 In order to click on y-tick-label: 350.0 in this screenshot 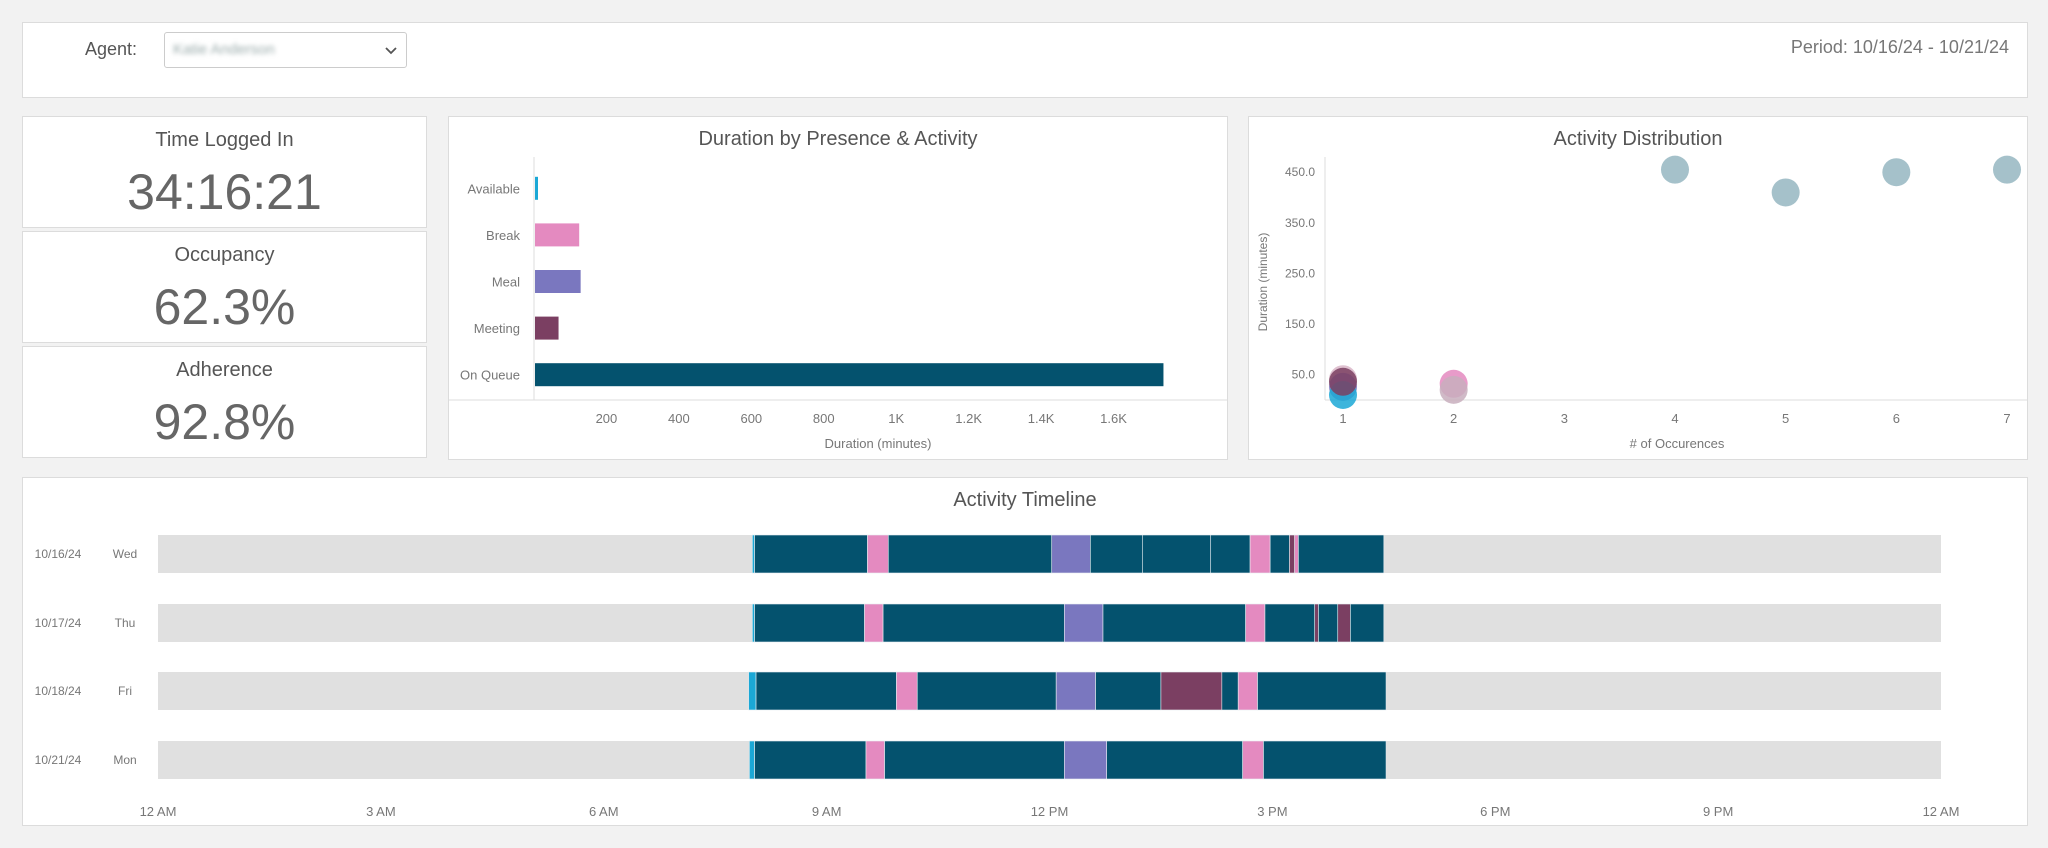, I will do `click(1300, 223)`.